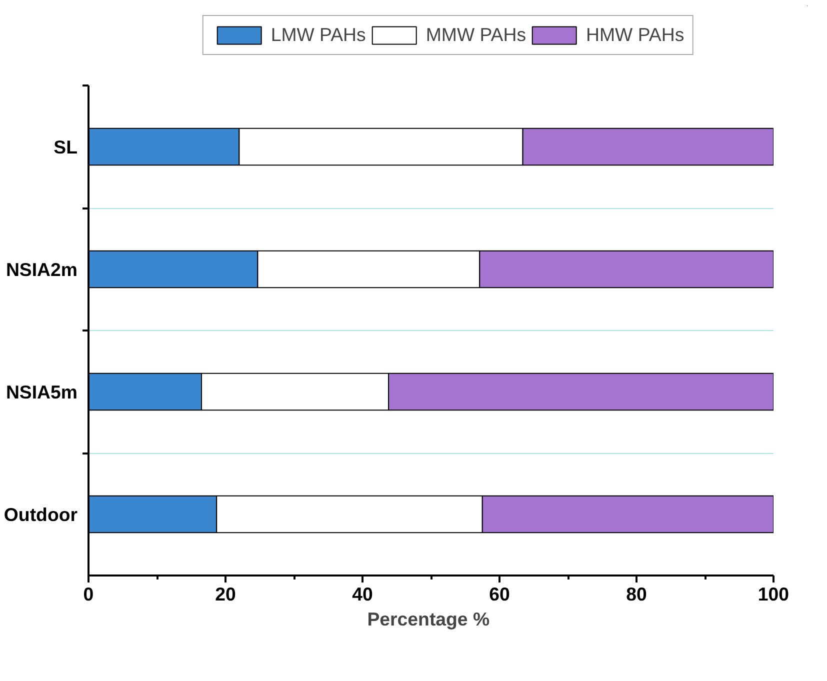 The image size is (827, 681). What do you see at coordinates (225, 594) in the screenshot?
I see `x-tick-label: 20` at bounding box center [225, 594].